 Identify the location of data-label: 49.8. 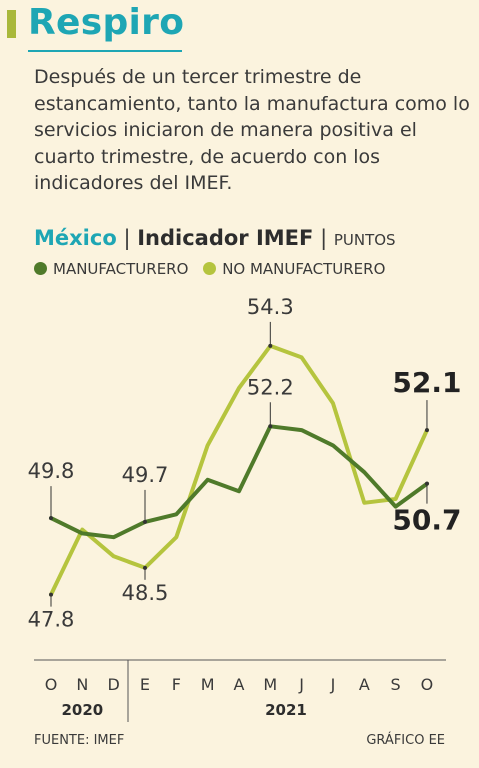
(51, 471).